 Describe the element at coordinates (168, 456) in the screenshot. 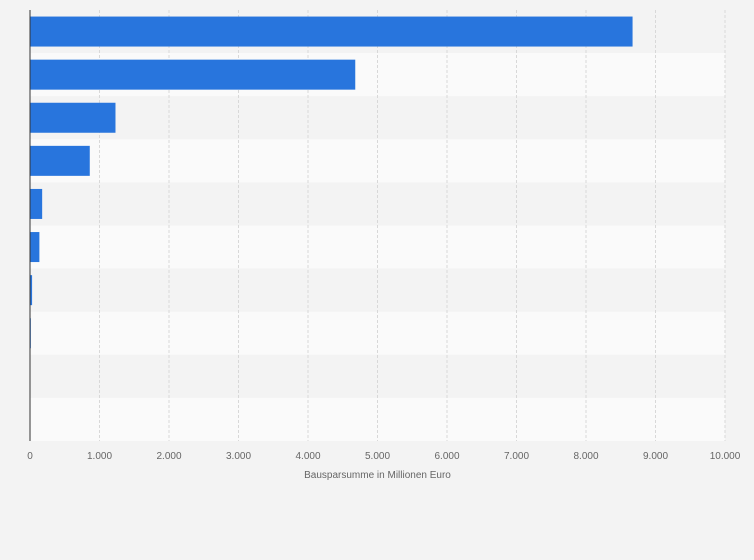

I see `x-tick-label: 2.000` at that location.